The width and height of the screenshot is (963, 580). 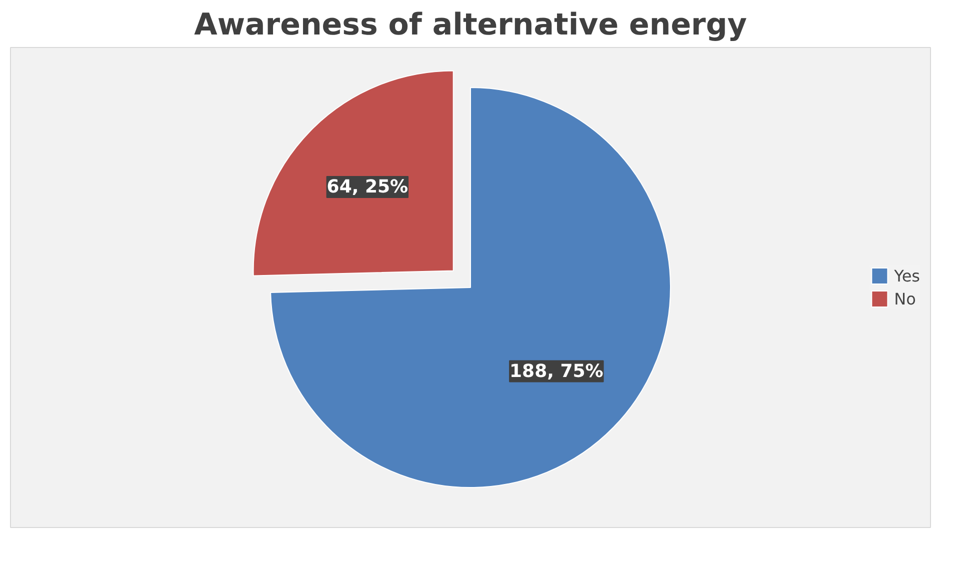 What do you see at coordinates (907, 275) in the screenshot?
I see `legend-label: Yes` at bounding box center [907, 275].